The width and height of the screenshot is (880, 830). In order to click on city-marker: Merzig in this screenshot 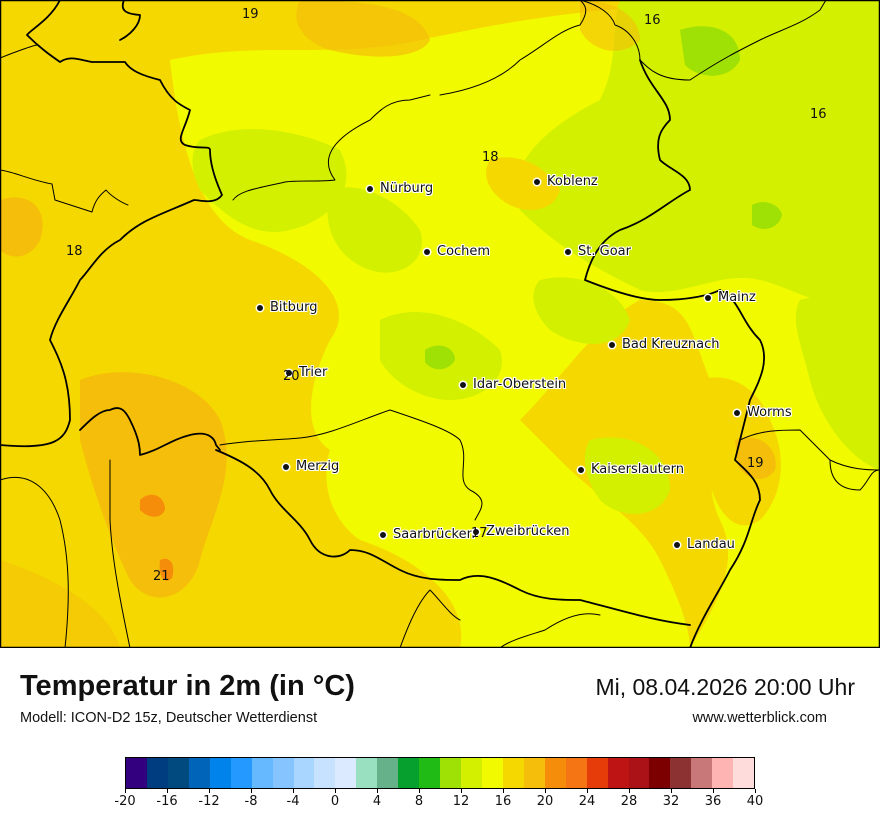, I will do `click(311, 466)`.